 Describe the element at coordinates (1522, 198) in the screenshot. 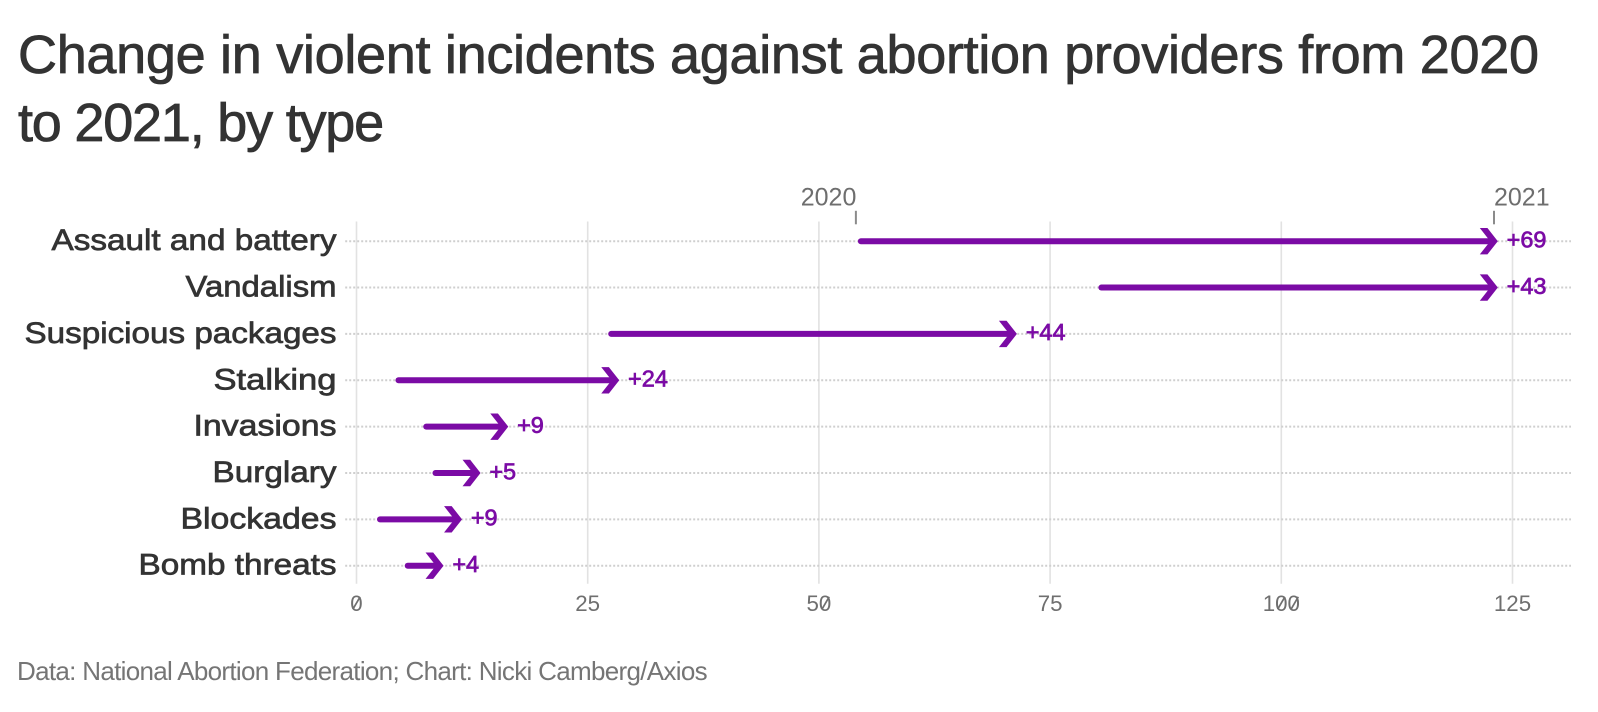

I see `svg-text: 2021` at that location.